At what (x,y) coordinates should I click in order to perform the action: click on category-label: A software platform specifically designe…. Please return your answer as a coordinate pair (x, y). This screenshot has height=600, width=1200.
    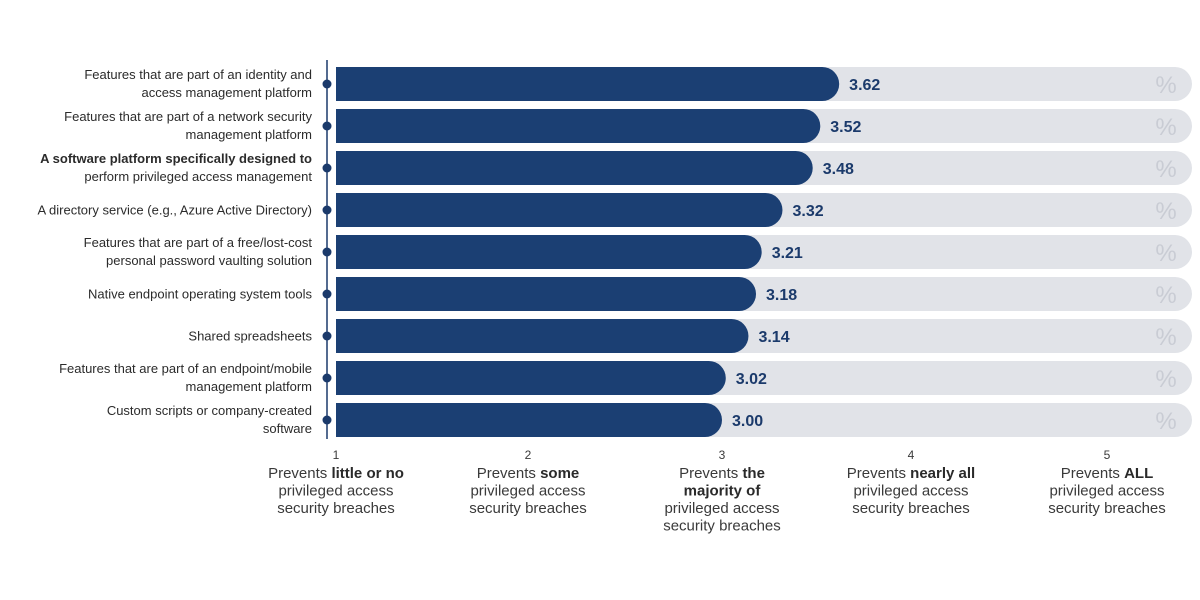
    Looking at the image, I should click on (176, 158).